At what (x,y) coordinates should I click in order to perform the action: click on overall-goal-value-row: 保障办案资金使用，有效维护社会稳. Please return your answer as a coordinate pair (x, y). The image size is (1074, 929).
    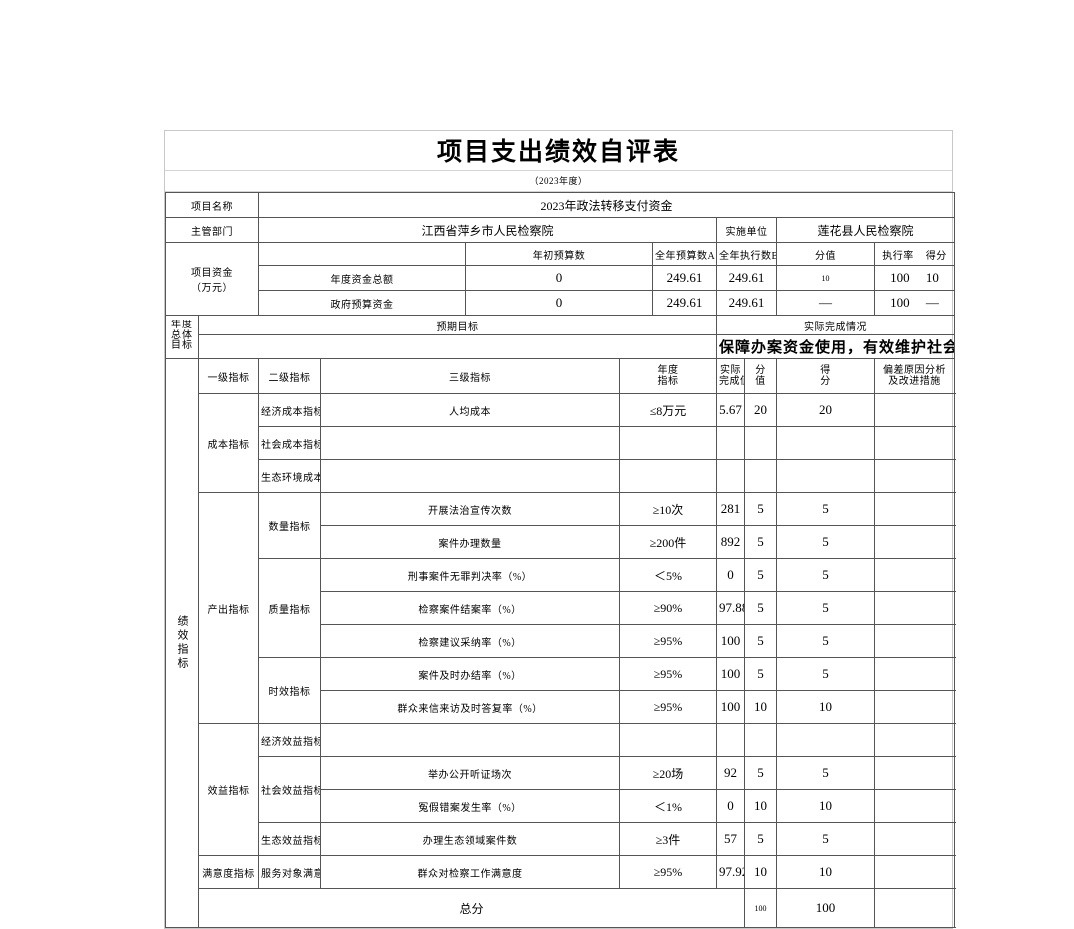
    Looking at the image, I should click on (561, 347).